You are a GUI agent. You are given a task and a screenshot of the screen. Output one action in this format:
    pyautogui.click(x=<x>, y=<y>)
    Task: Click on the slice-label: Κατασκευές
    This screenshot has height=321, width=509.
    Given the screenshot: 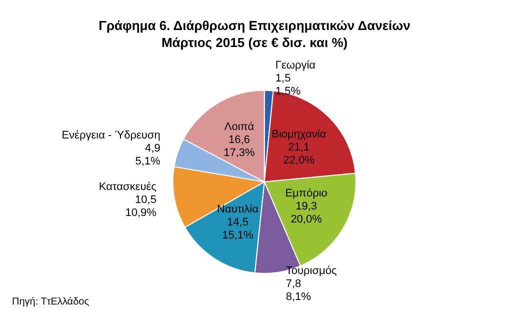 What is the action you would take?
    pyautogui.click(x=127, y=187)
    